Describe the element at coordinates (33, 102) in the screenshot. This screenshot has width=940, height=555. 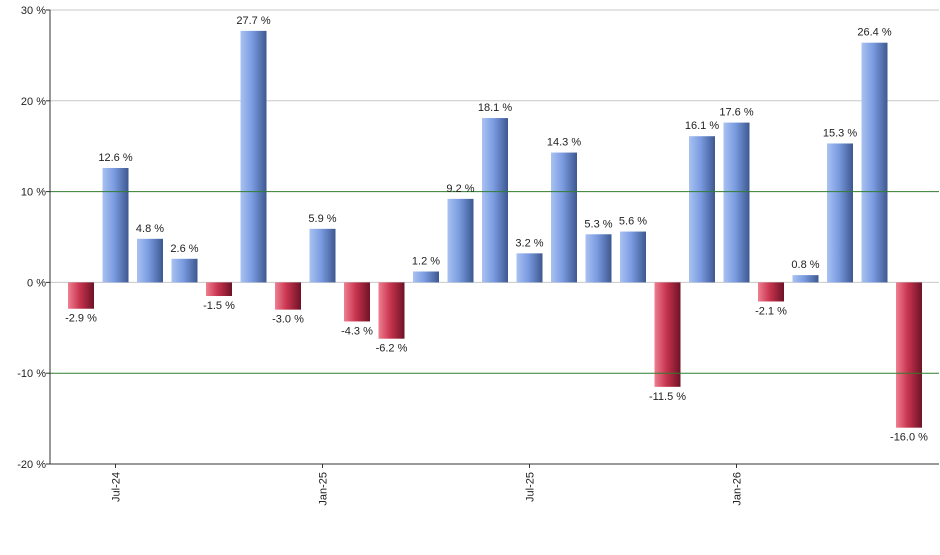
I see `y-tick-label: 20 %` at that location.